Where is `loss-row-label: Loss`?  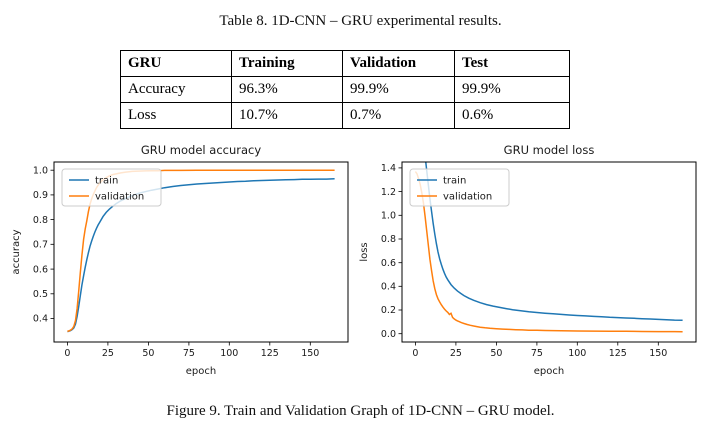 loss-row-label: Loss is located at coordinates (176, 115).